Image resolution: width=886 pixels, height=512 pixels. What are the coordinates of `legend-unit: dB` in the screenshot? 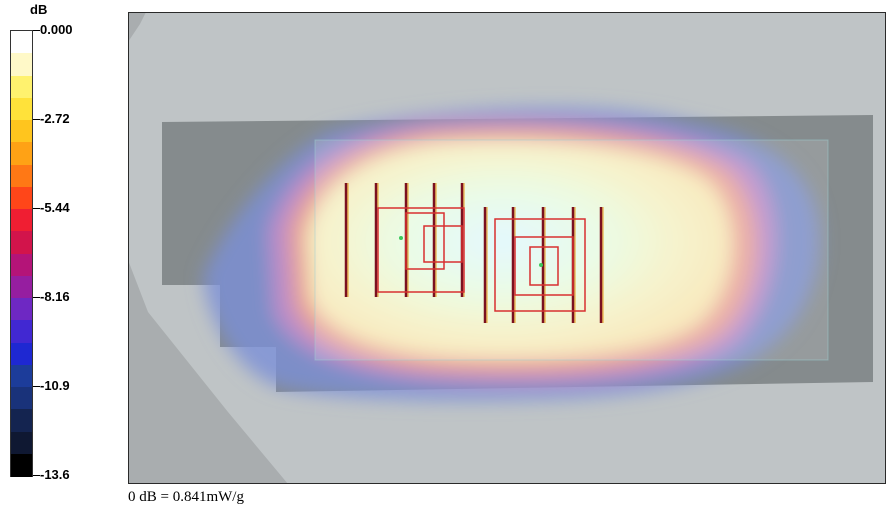 It's located at (39, 9).